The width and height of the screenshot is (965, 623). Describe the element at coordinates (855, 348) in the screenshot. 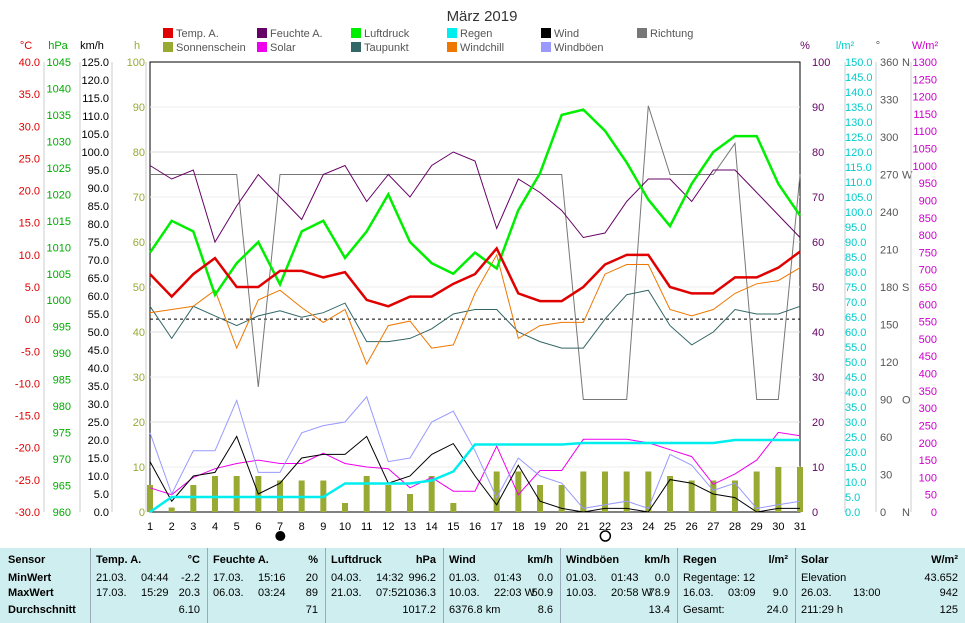

I see `axis-tick-rain: 55.0` at that location.